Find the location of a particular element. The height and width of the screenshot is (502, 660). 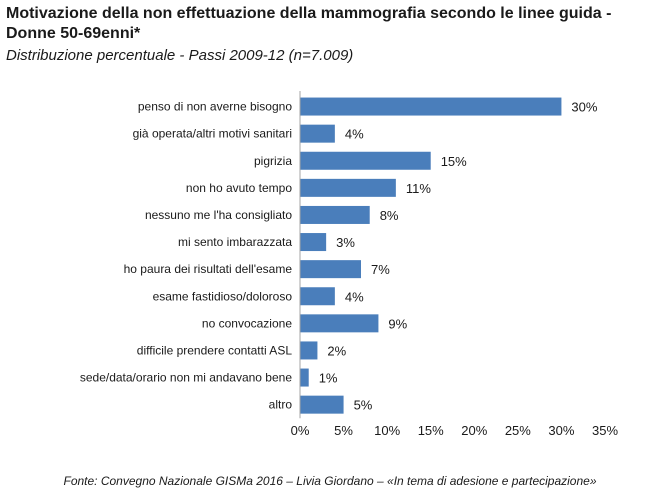

category-label: pigrizia is located at coordinates (273, 161).